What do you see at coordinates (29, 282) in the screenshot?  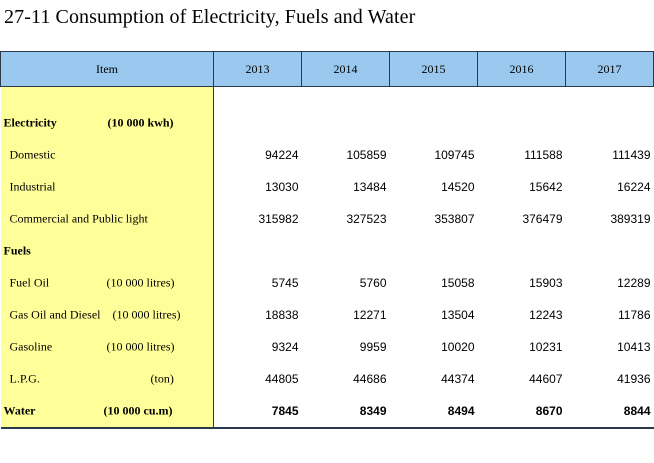 I see `row-label: Fuel Oil` at bounding box center [29, 282].